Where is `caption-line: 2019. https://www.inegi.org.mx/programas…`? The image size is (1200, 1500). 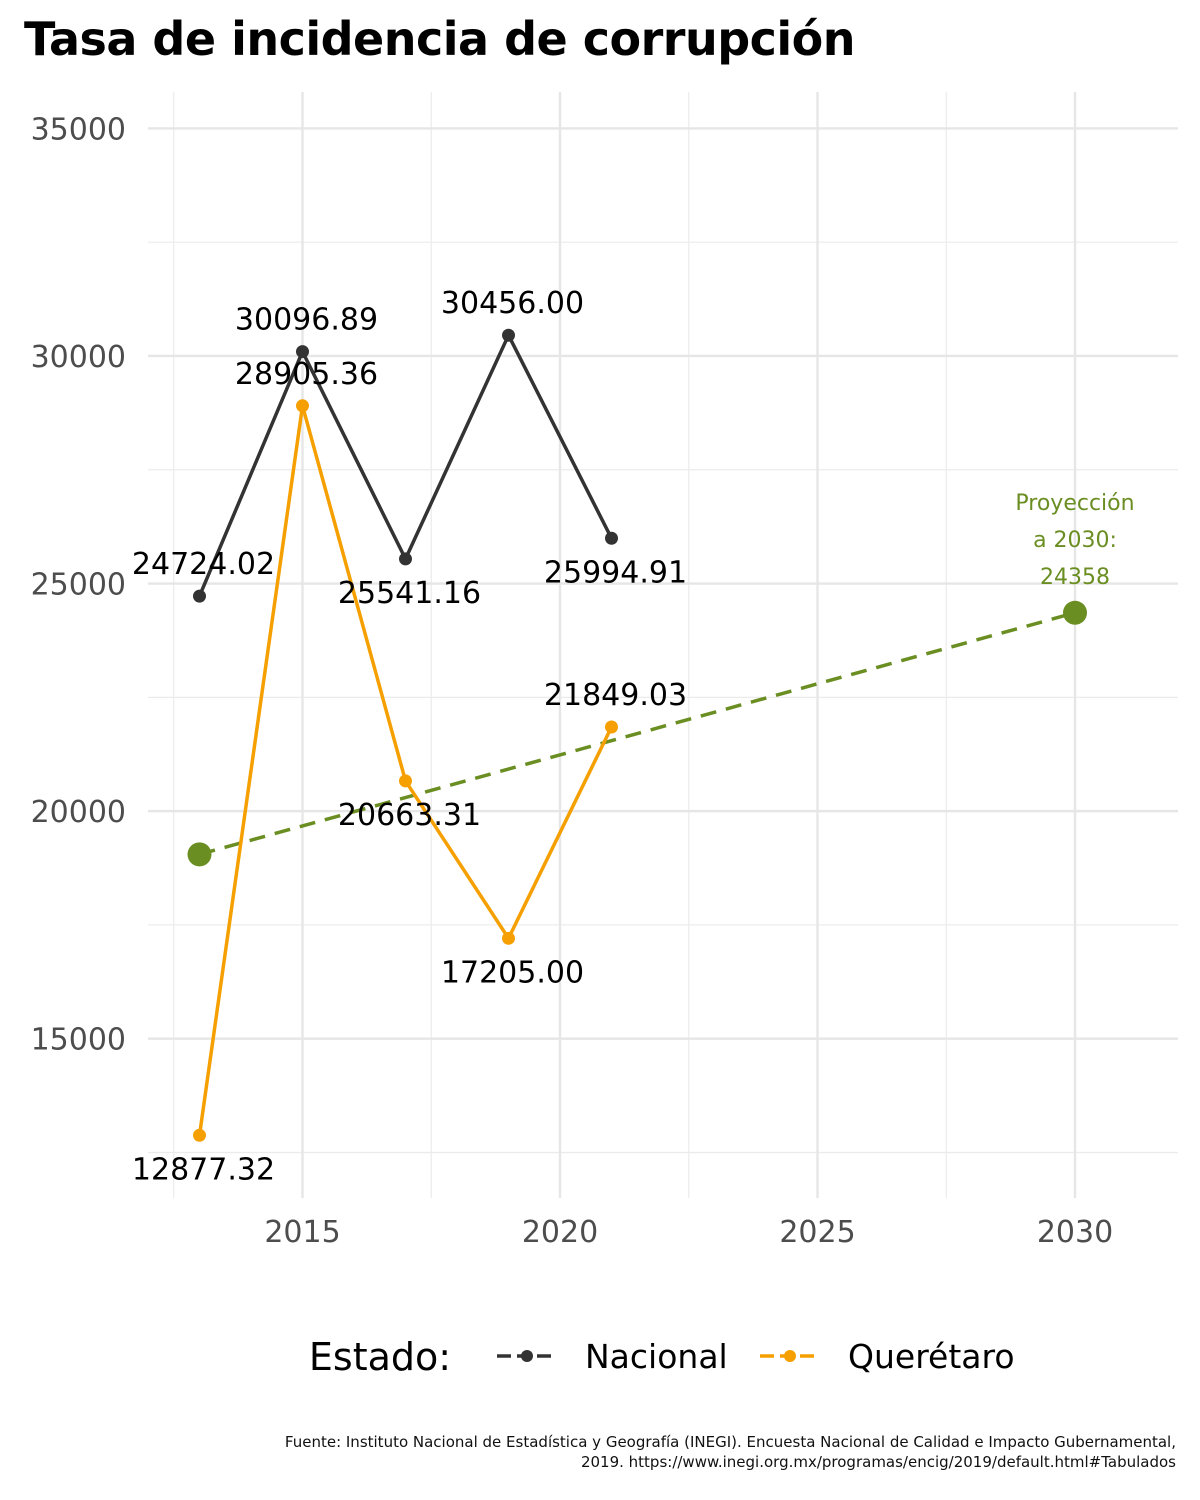
caption-line: 2019. https://www.inegi.org.mx/programas… is located at coordinates (878, 1462).